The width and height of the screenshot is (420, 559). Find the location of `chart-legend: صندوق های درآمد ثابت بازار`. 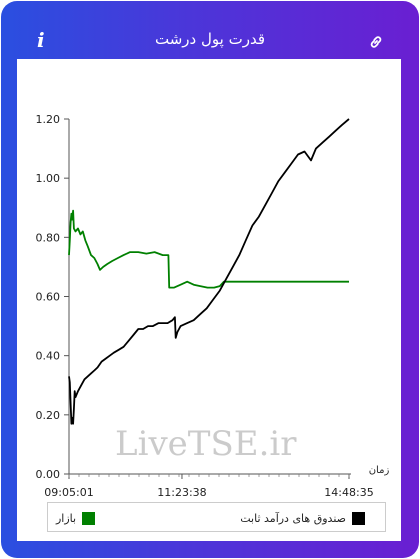

chart-legend: صندوق های درآمد ثابت بازار is located at coordinates (216, 517).